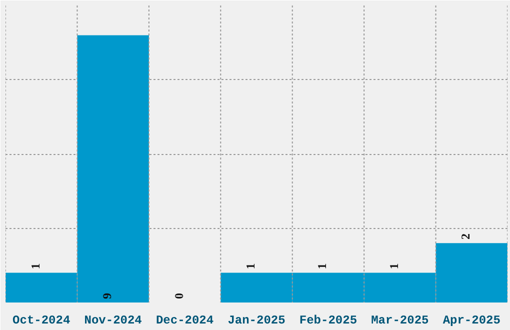 This screenshot has height=330, width=510. What do you see at coordinates (471, 321) in the screenshot?
I see `x-tick-label: Apr-2025` at bounding box center [471, 321].